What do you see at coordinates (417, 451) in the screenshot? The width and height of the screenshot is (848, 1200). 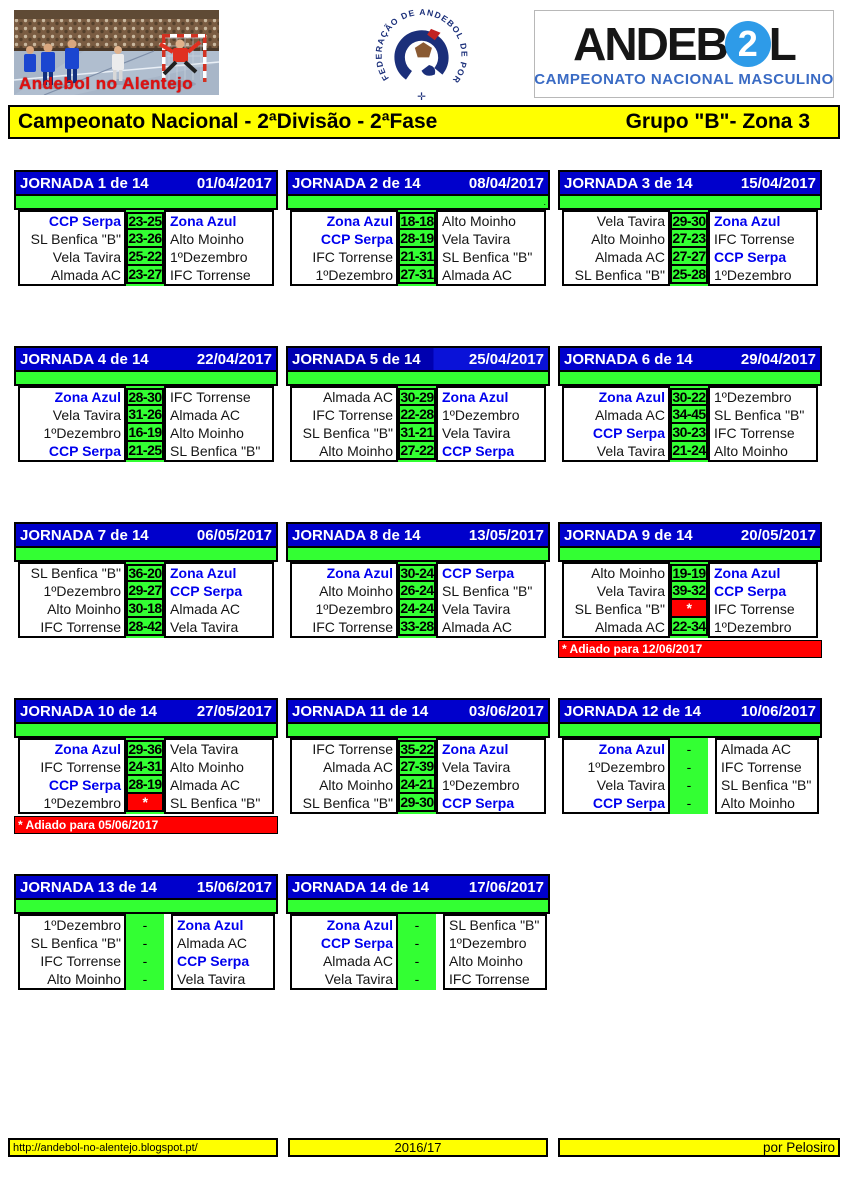 I see `match-score: 27-22` at bounding box center [417, 451].